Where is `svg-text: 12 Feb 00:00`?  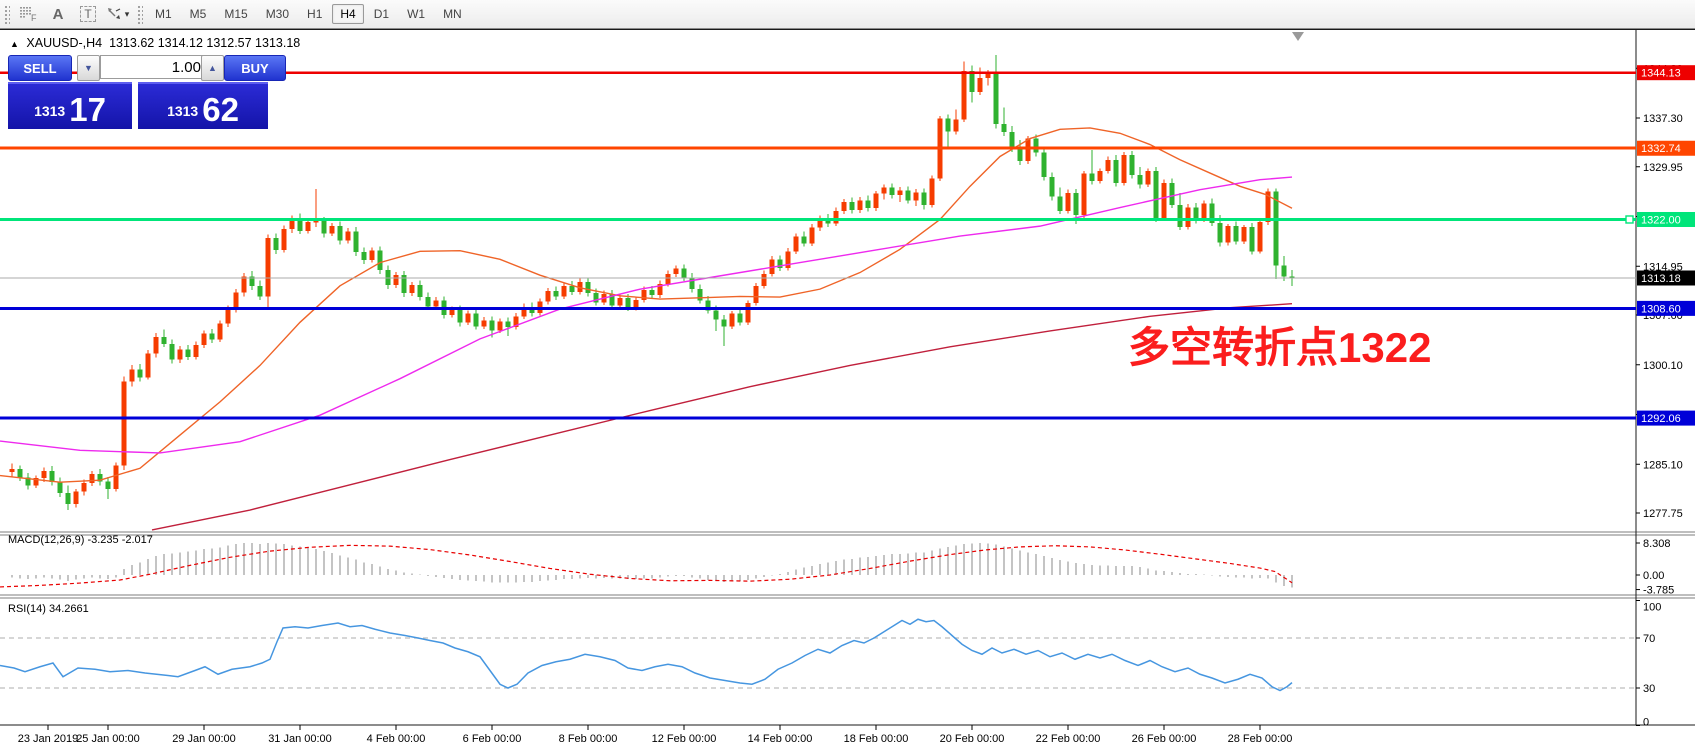
svg-text: 12 Feb 00:00 is located at coordinates (684, 739).